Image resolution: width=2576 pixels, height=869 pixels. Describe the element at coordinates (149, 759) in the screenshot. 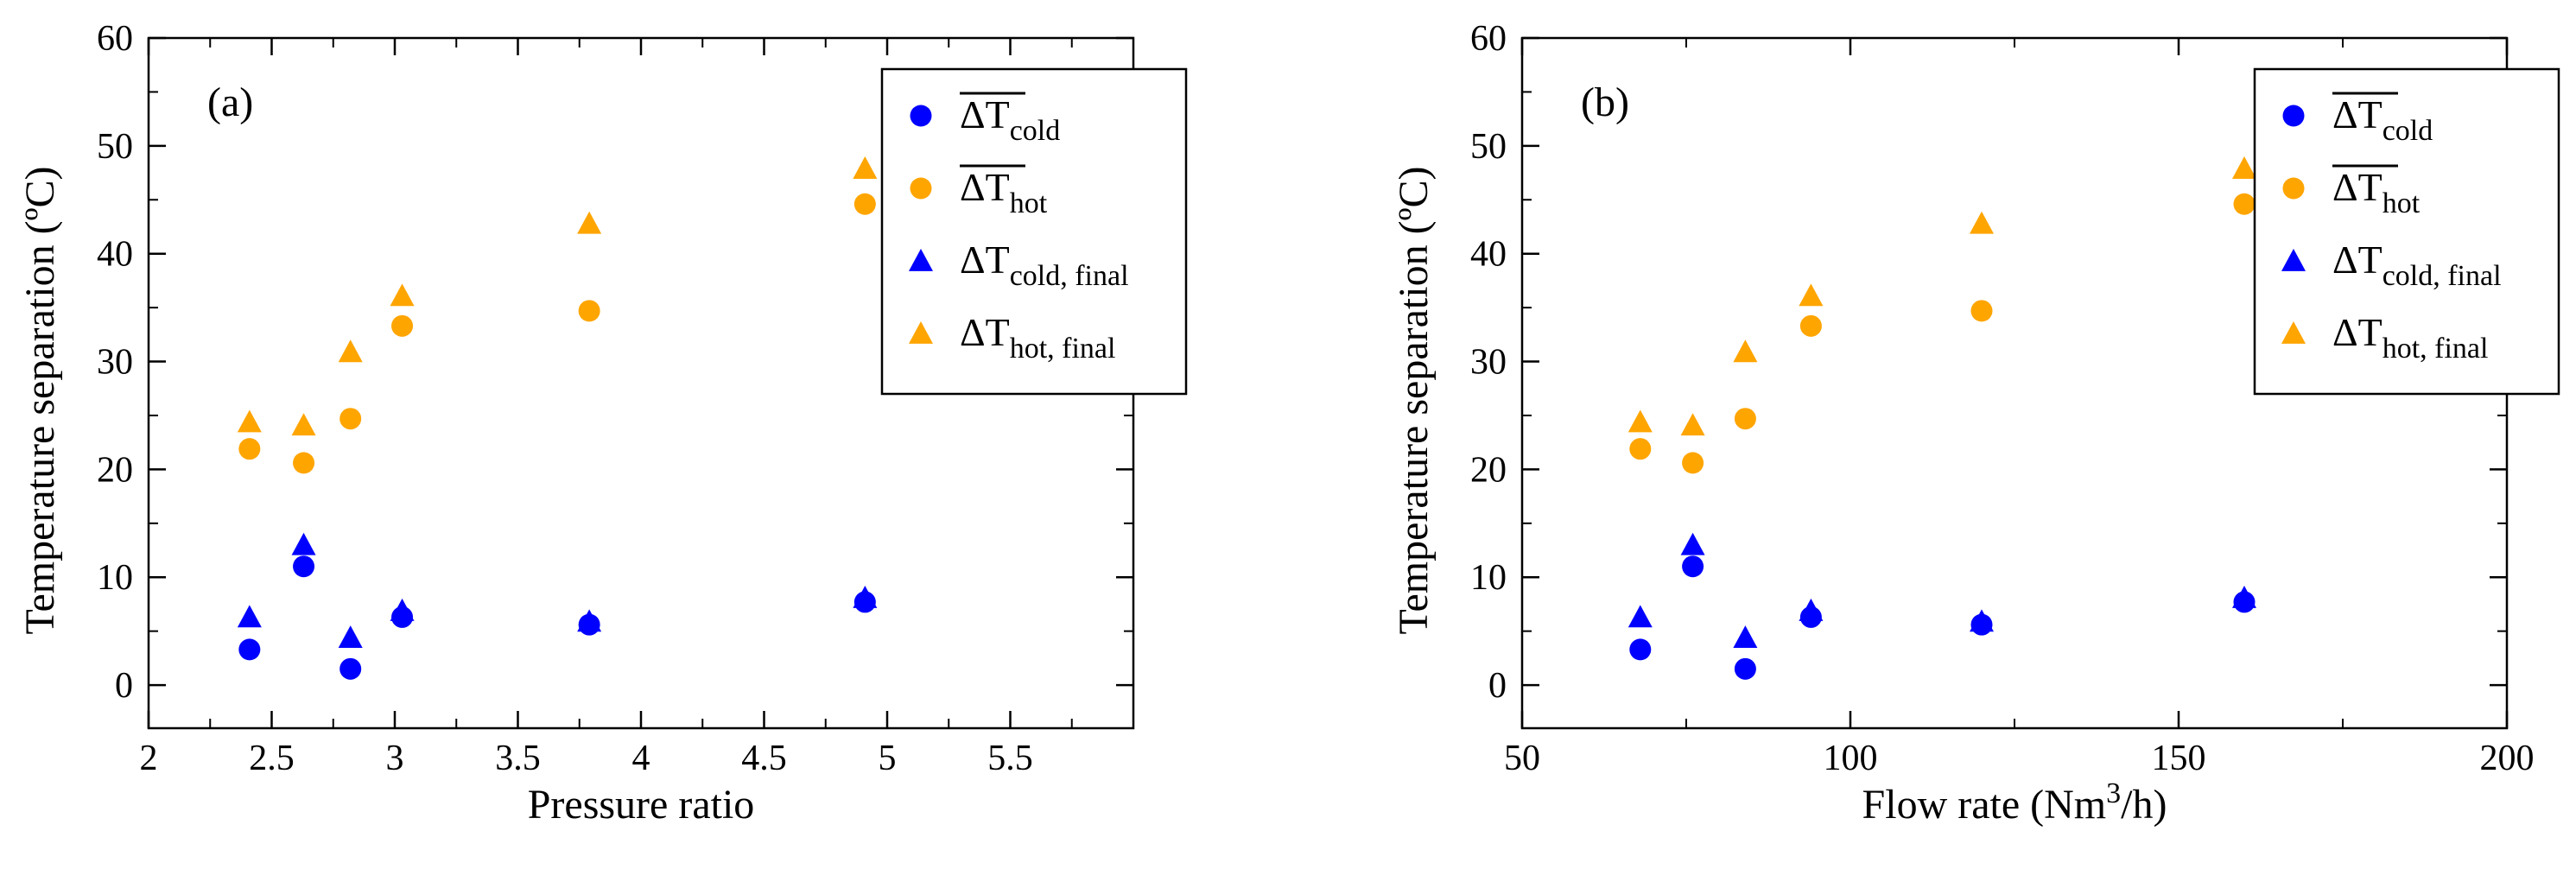

I see `x-tick-label: 2` at that location.